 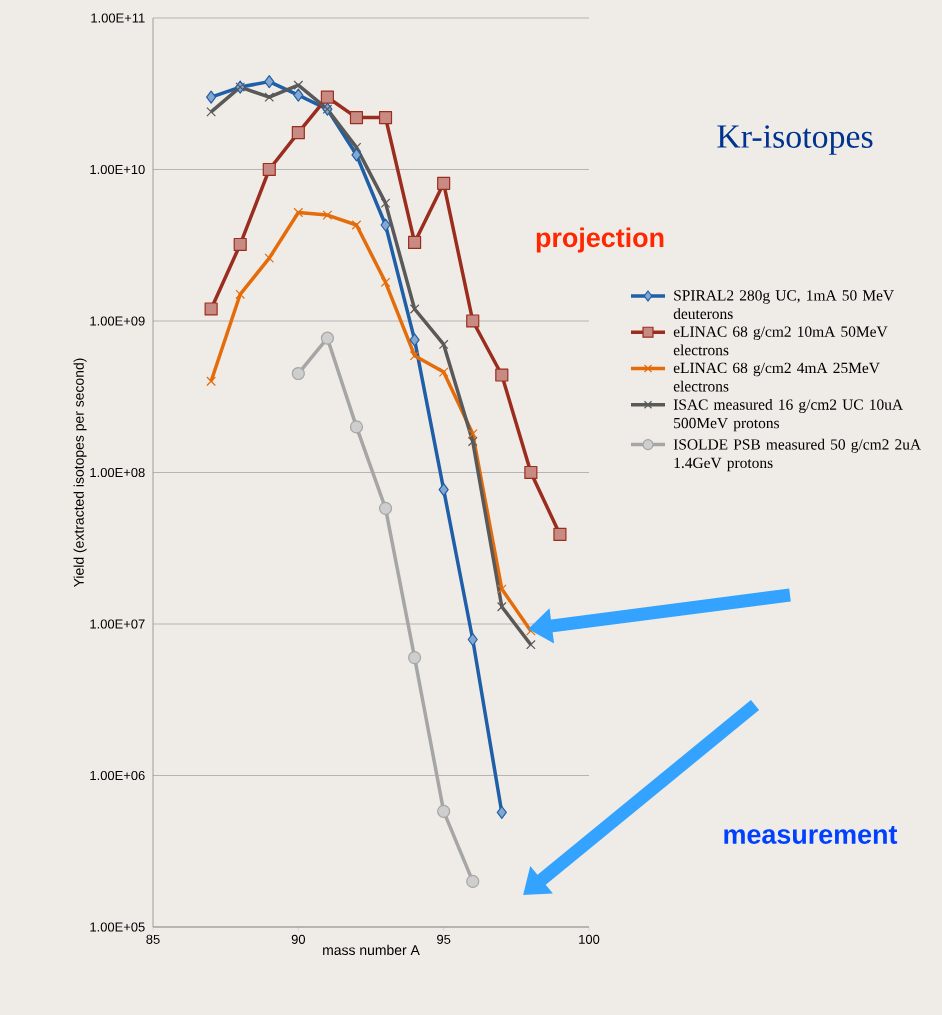 I want to click on y-tick-label: 1.00E+06, so click(x=117, y=775).